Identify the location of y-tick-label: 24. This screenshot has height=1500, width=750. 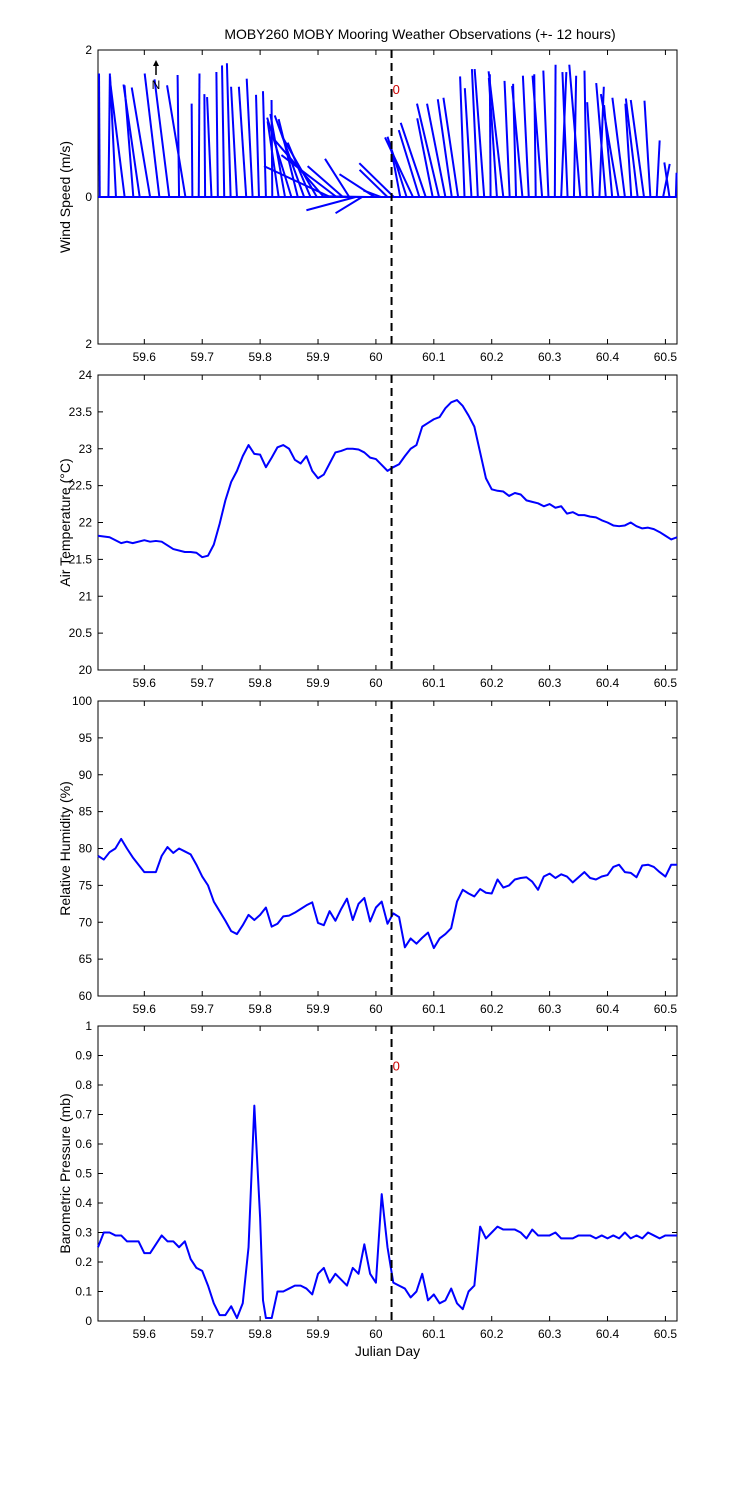
(86, 375).